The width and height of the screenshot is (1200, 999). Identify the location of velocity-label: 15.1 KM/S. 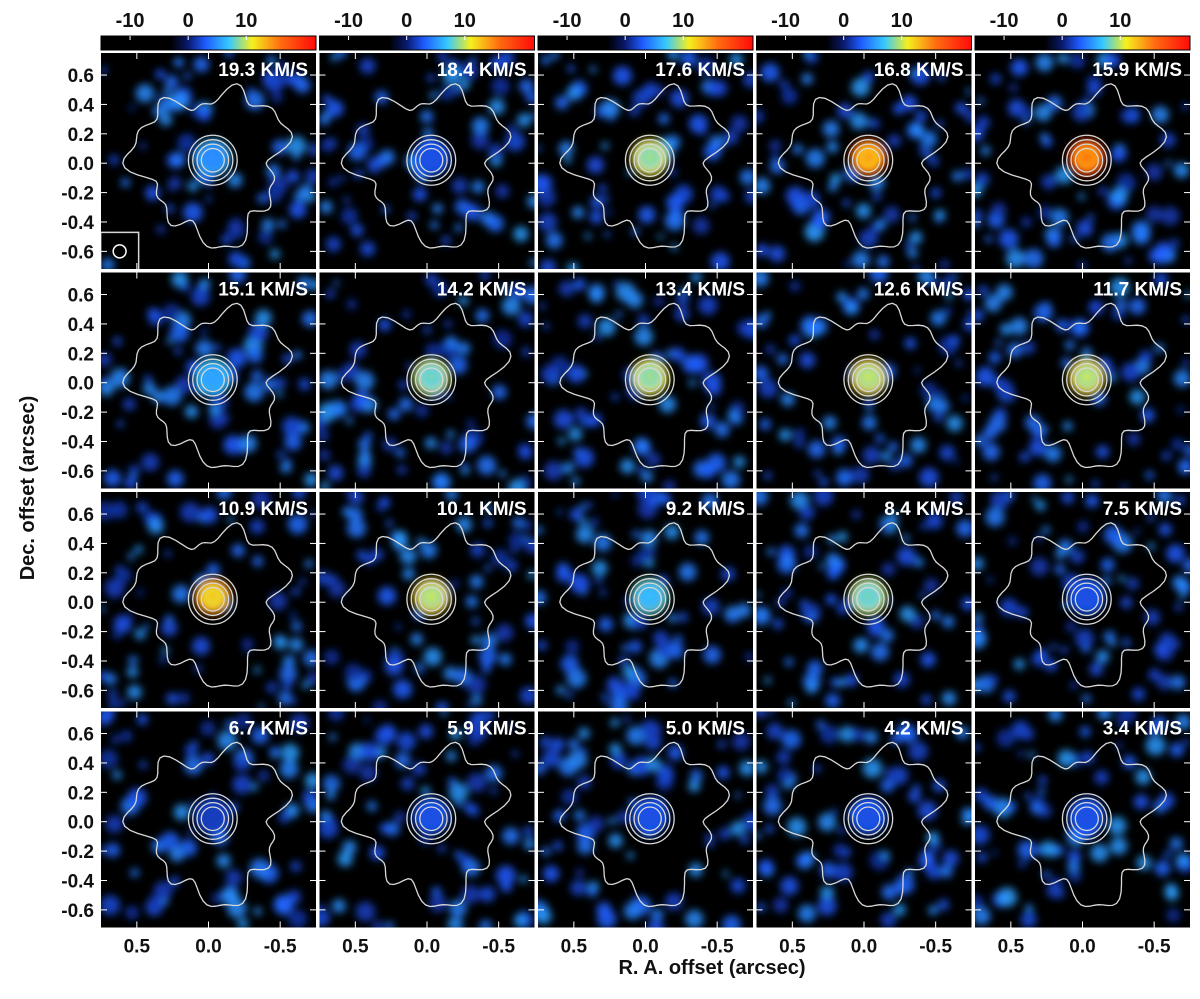
(263, 290).